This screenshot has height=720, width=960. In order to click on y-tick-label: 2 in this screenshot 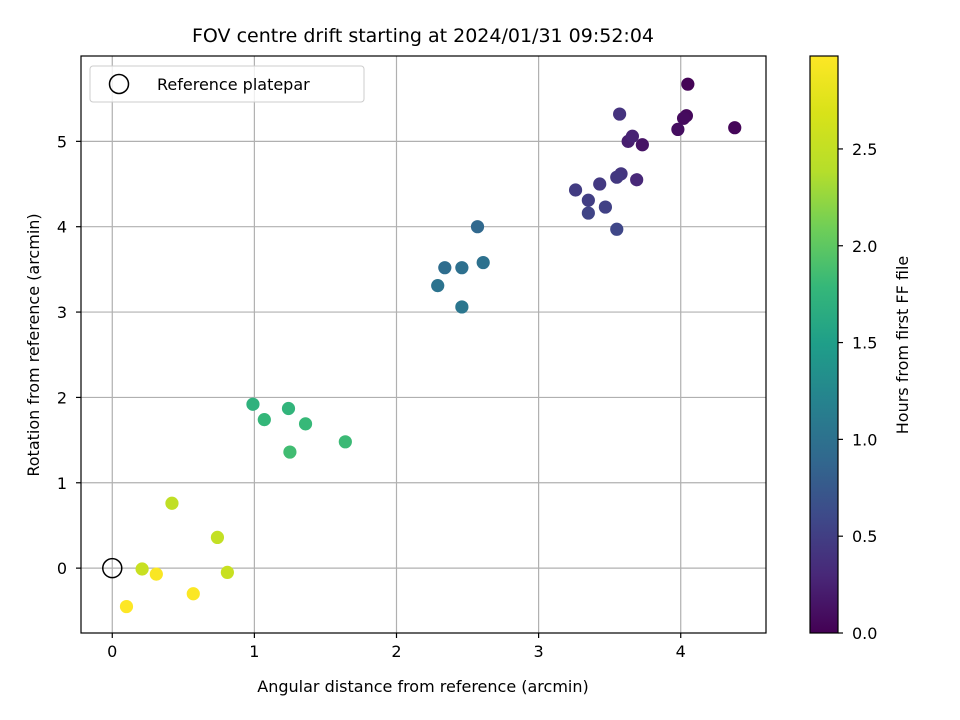, I will do `click(62, 397)`.